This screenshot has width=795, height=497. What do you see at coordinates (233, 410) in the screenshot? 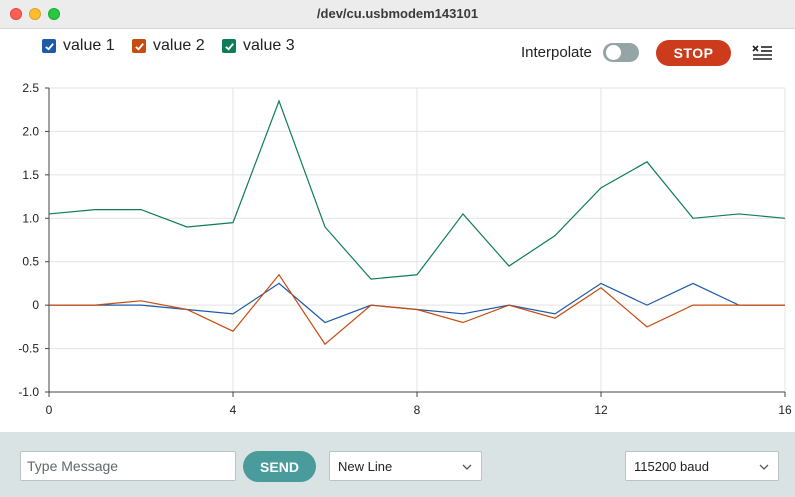
I see `x-tick-label: 4` at bounding box center [233, 410].